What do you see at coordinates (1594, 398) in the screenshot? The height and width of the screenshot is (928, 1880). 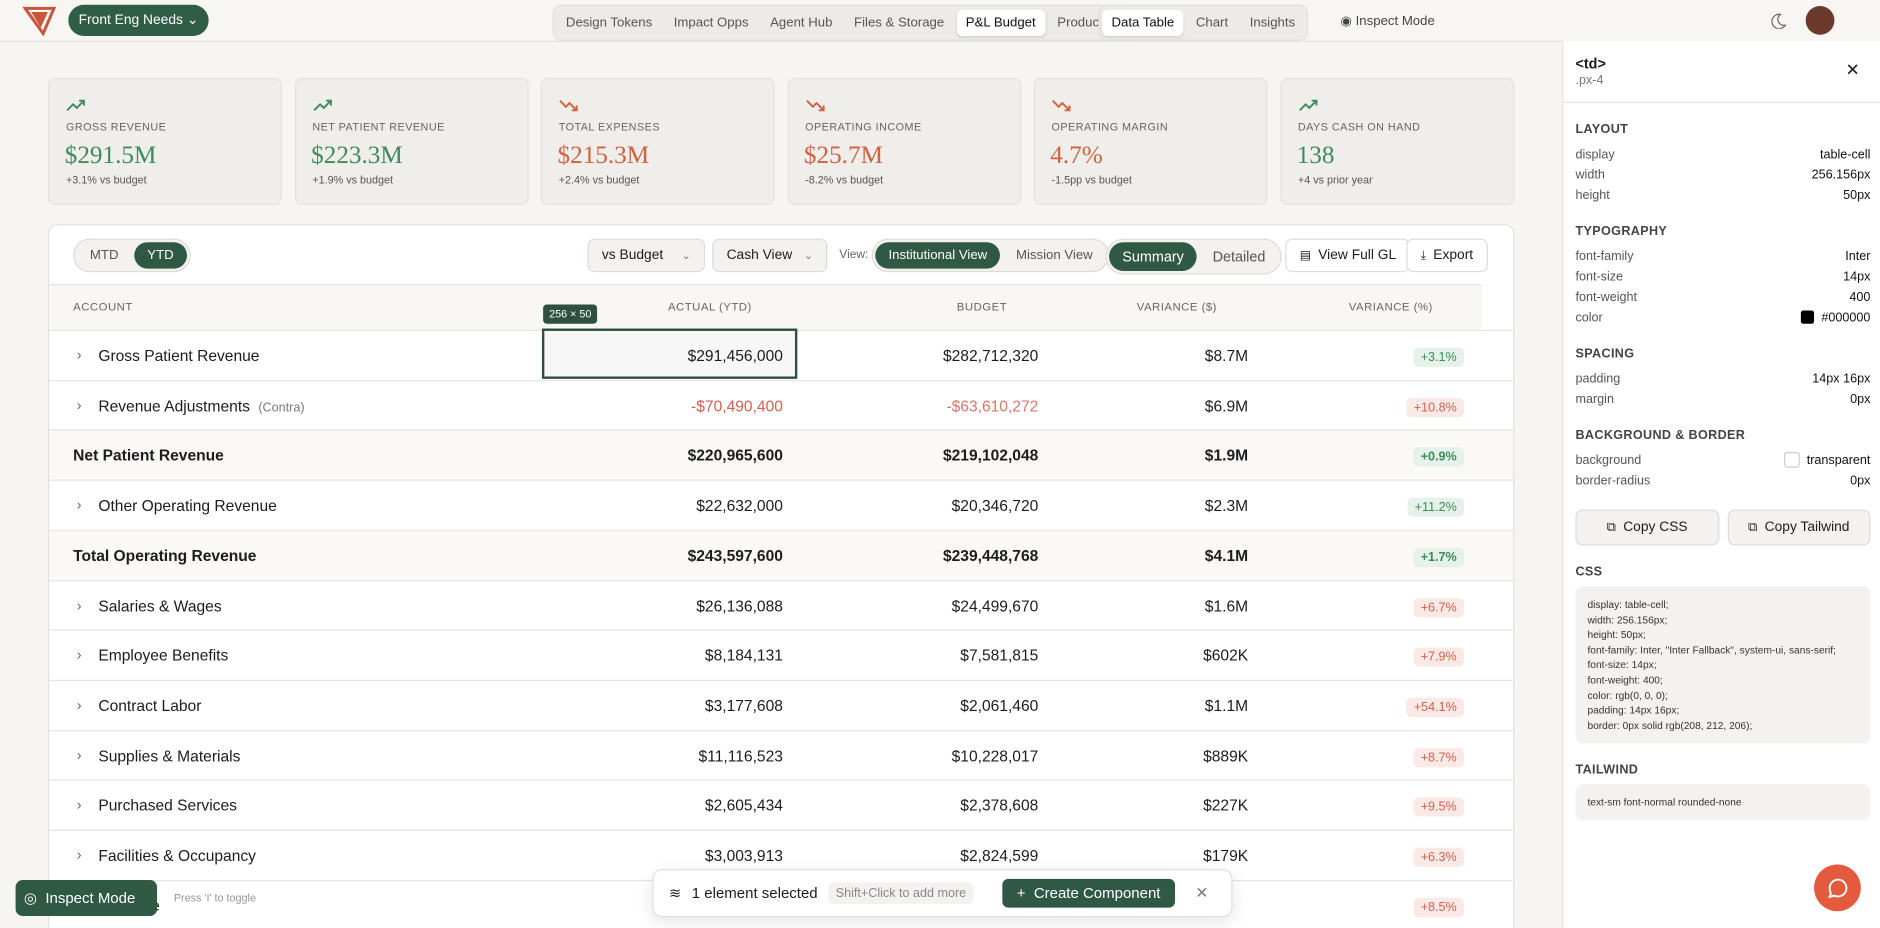 I see `property-name: margin` at bounding box center [1594, 398].